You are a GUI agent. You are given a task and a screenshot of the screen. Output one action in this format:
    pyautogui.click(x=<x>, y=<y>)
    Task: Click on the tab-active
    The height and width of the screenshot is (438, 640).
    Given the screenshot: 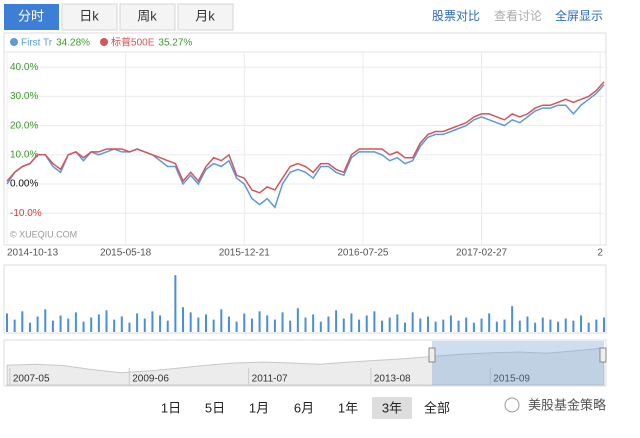 What is the action you would take?
    pyautogui.click(x=31, y=17)
    